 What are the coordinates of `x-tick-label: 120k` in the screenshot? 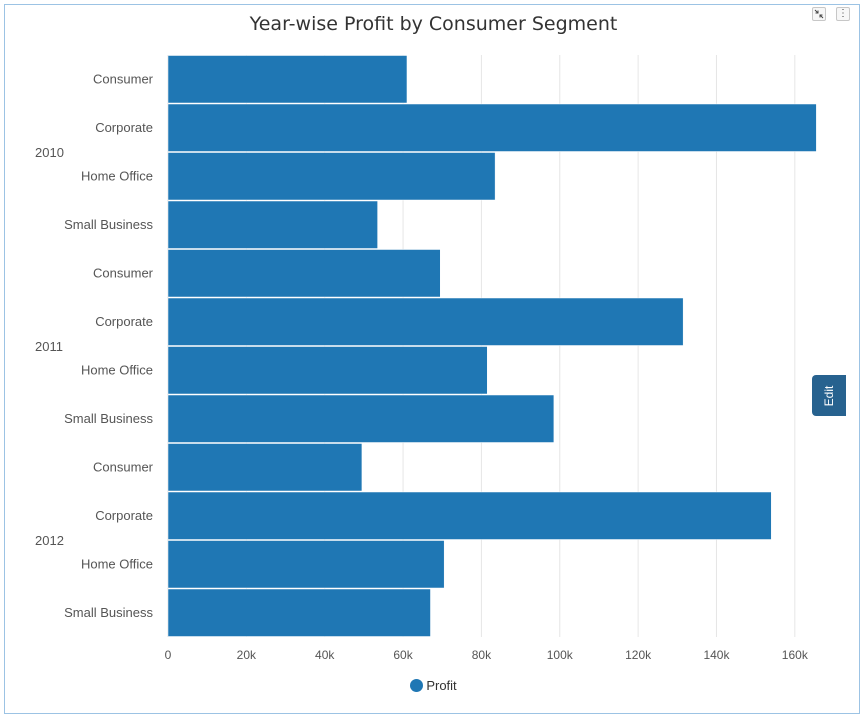 It's located at (638, 655).